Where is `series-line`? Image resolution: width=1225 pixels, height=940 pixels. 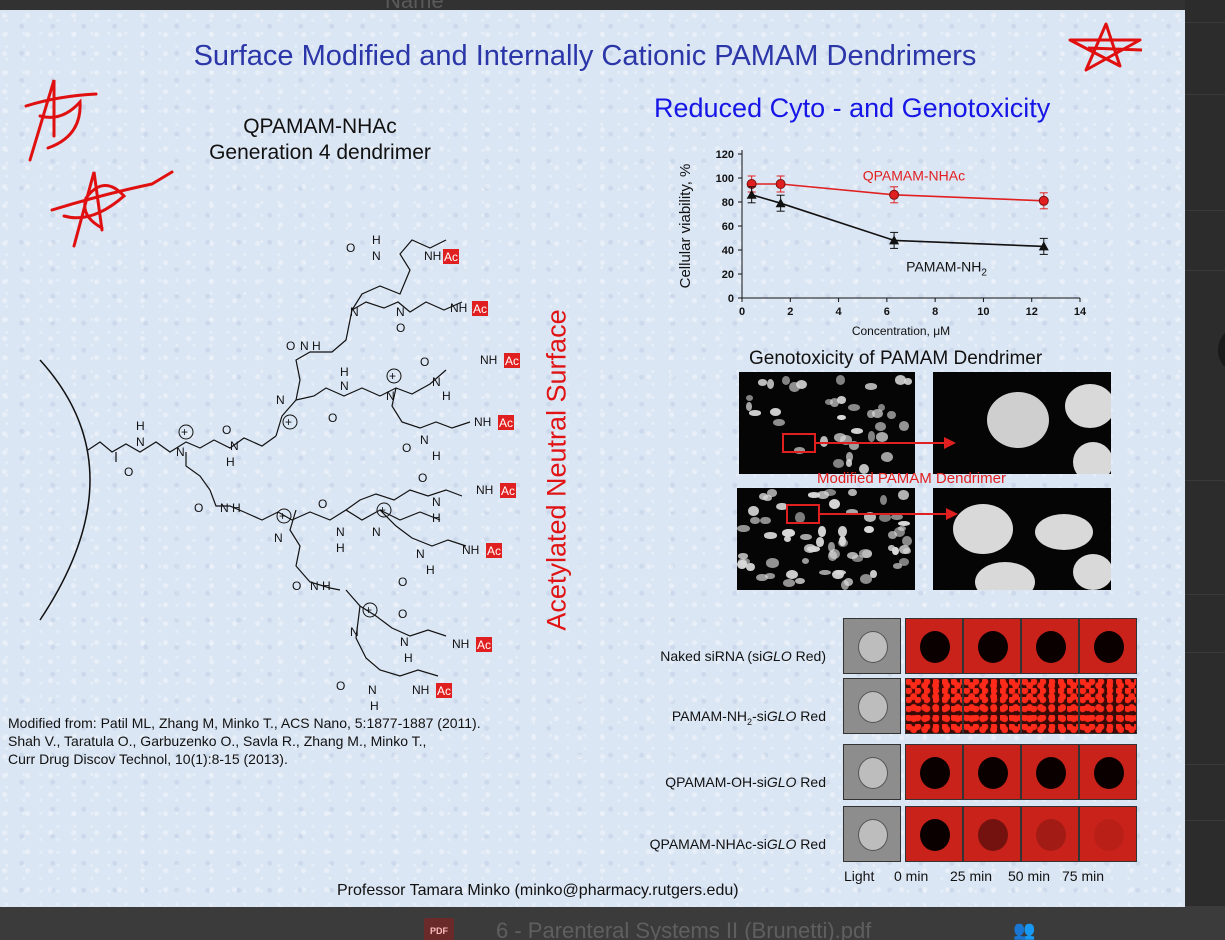 series-line is located at coordinates (897, 192).